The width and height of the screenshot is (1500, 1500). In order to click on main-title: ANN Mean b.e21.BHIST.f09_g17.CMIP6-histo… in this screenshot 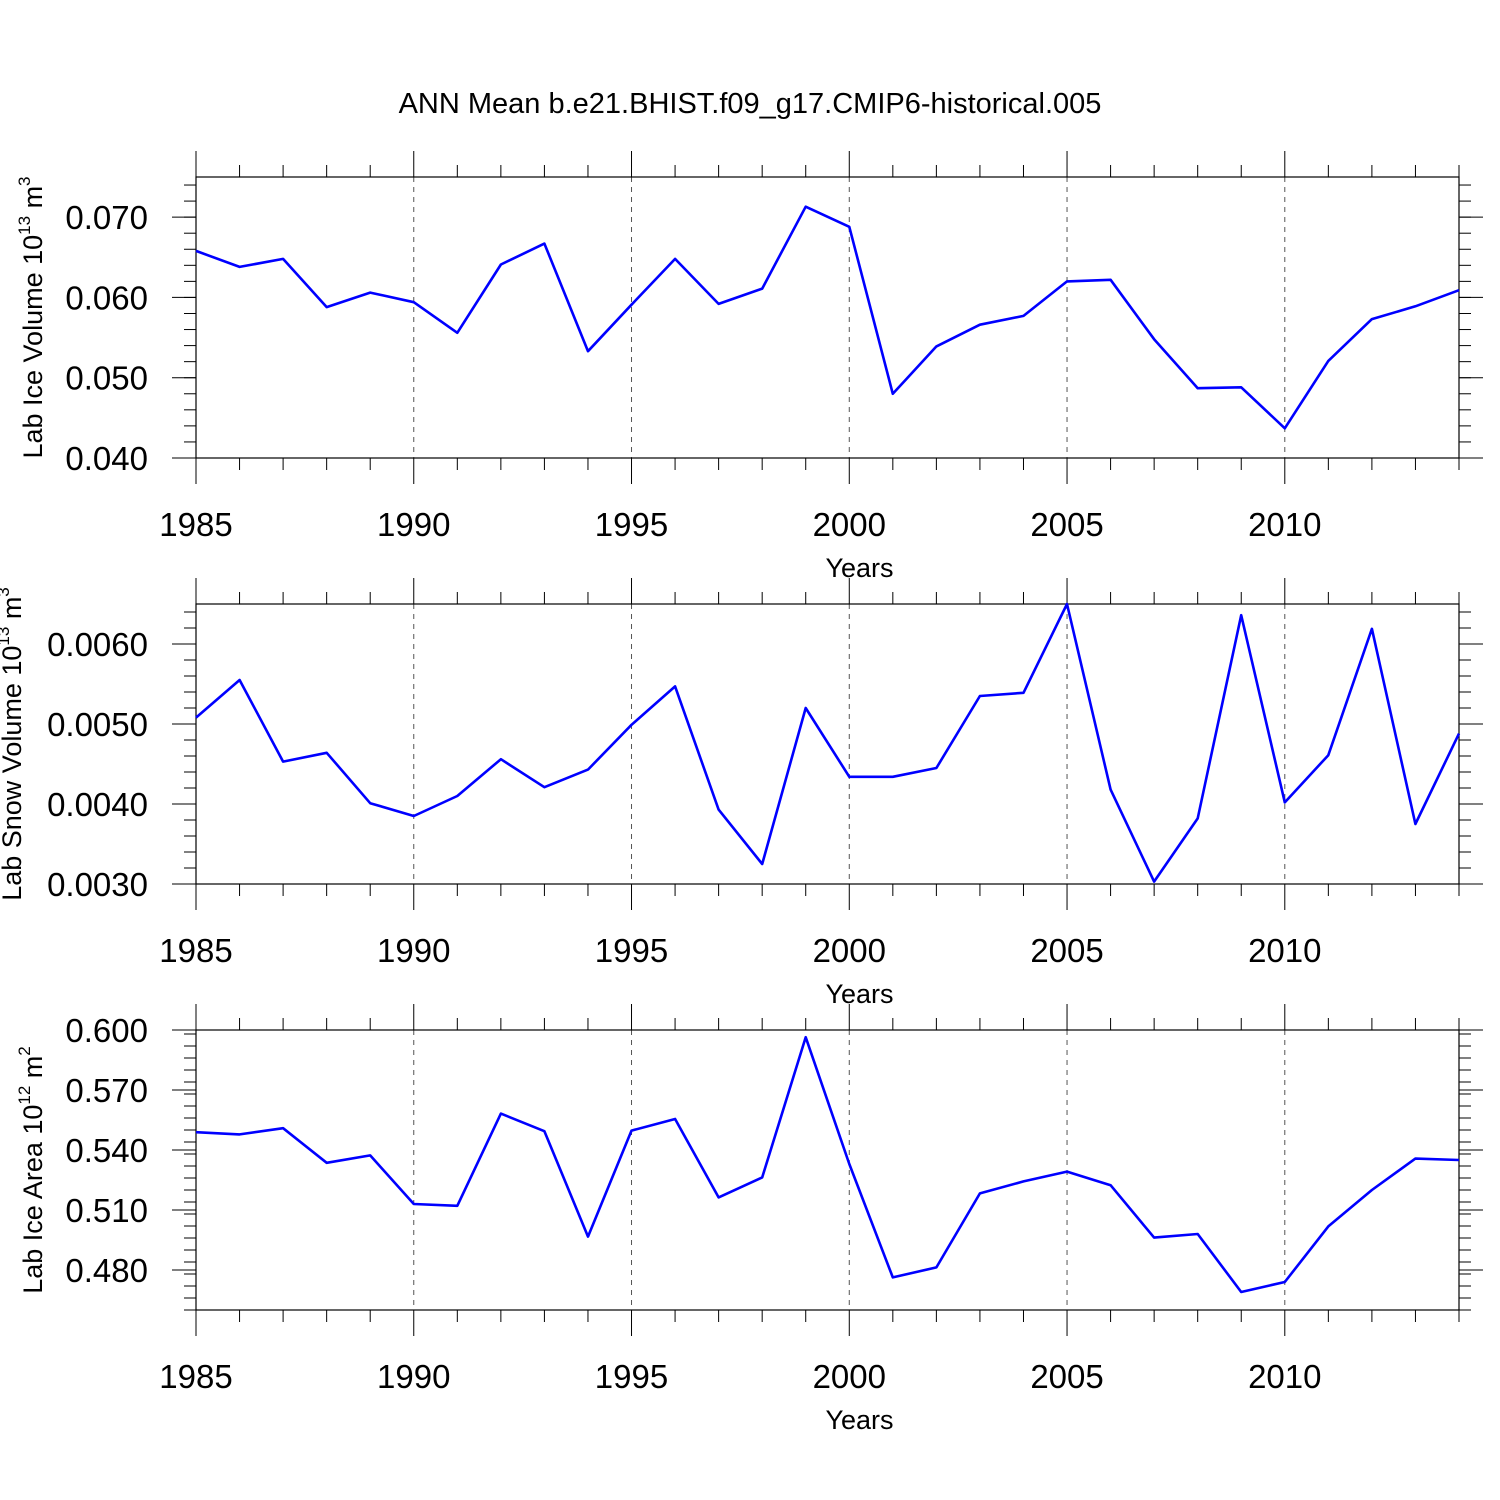, I will do `click(750, 104)`.